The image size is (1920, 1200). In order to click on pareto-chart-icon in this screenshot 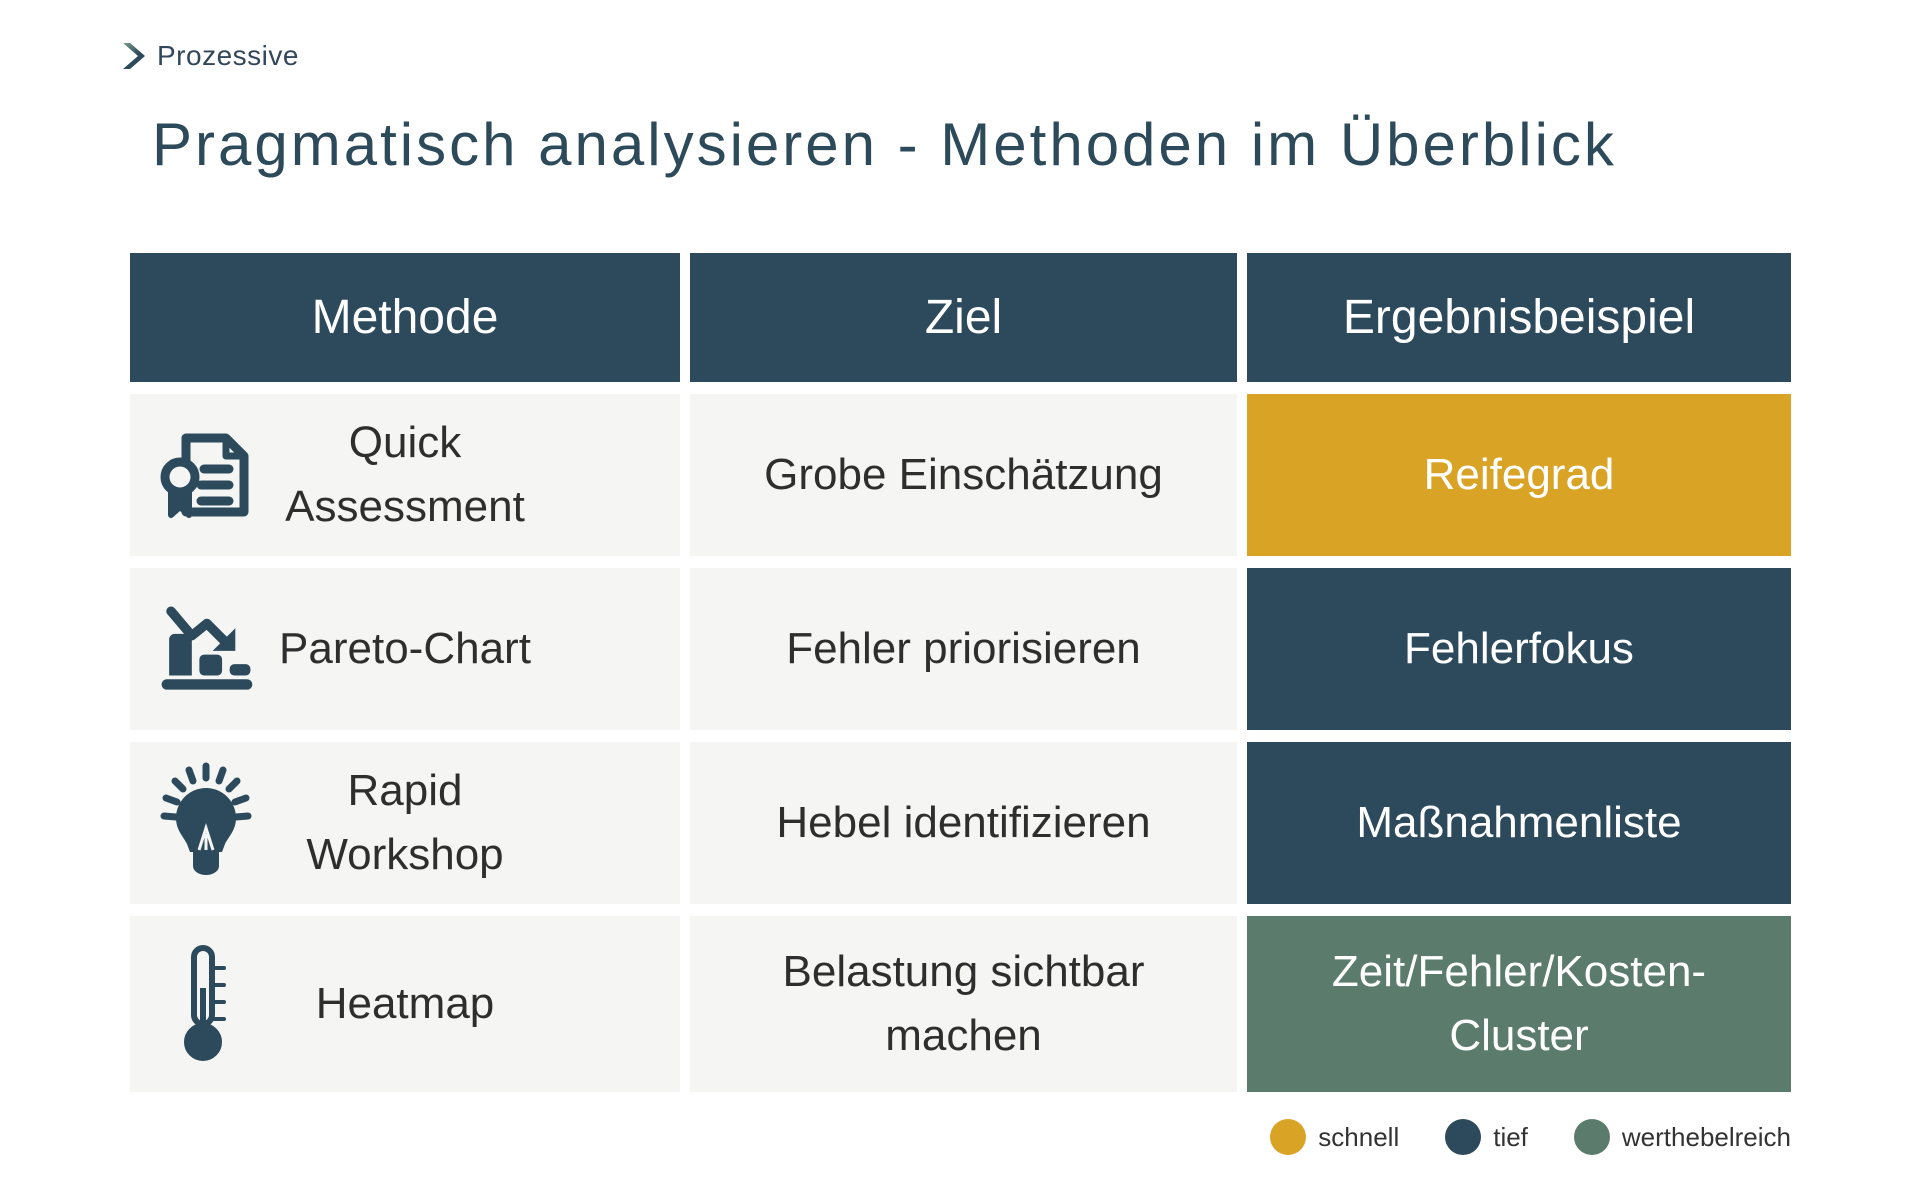, I will do `click(206, 649)`.